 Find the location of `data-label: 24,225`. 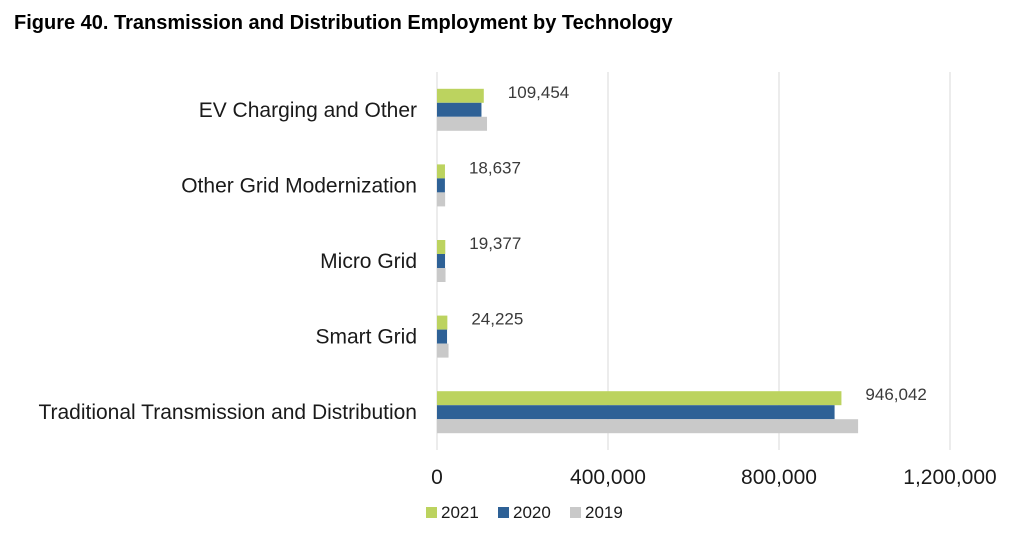

data-label: 24,225 is located at coordinates (497, 319).